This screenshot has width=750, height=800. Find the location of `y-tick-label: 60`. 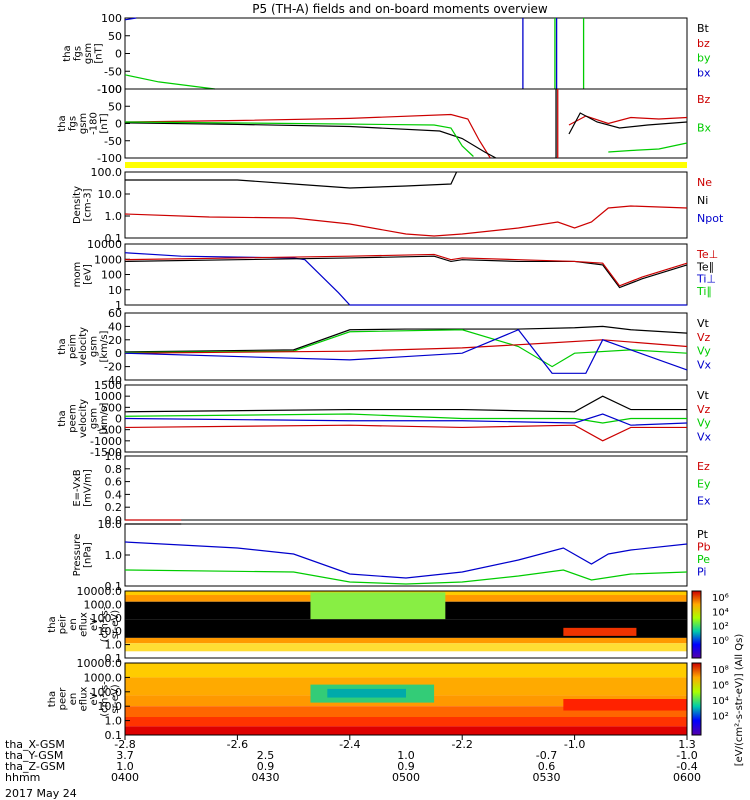

y-tick-label: 60 is located at coordinates (115, 313).